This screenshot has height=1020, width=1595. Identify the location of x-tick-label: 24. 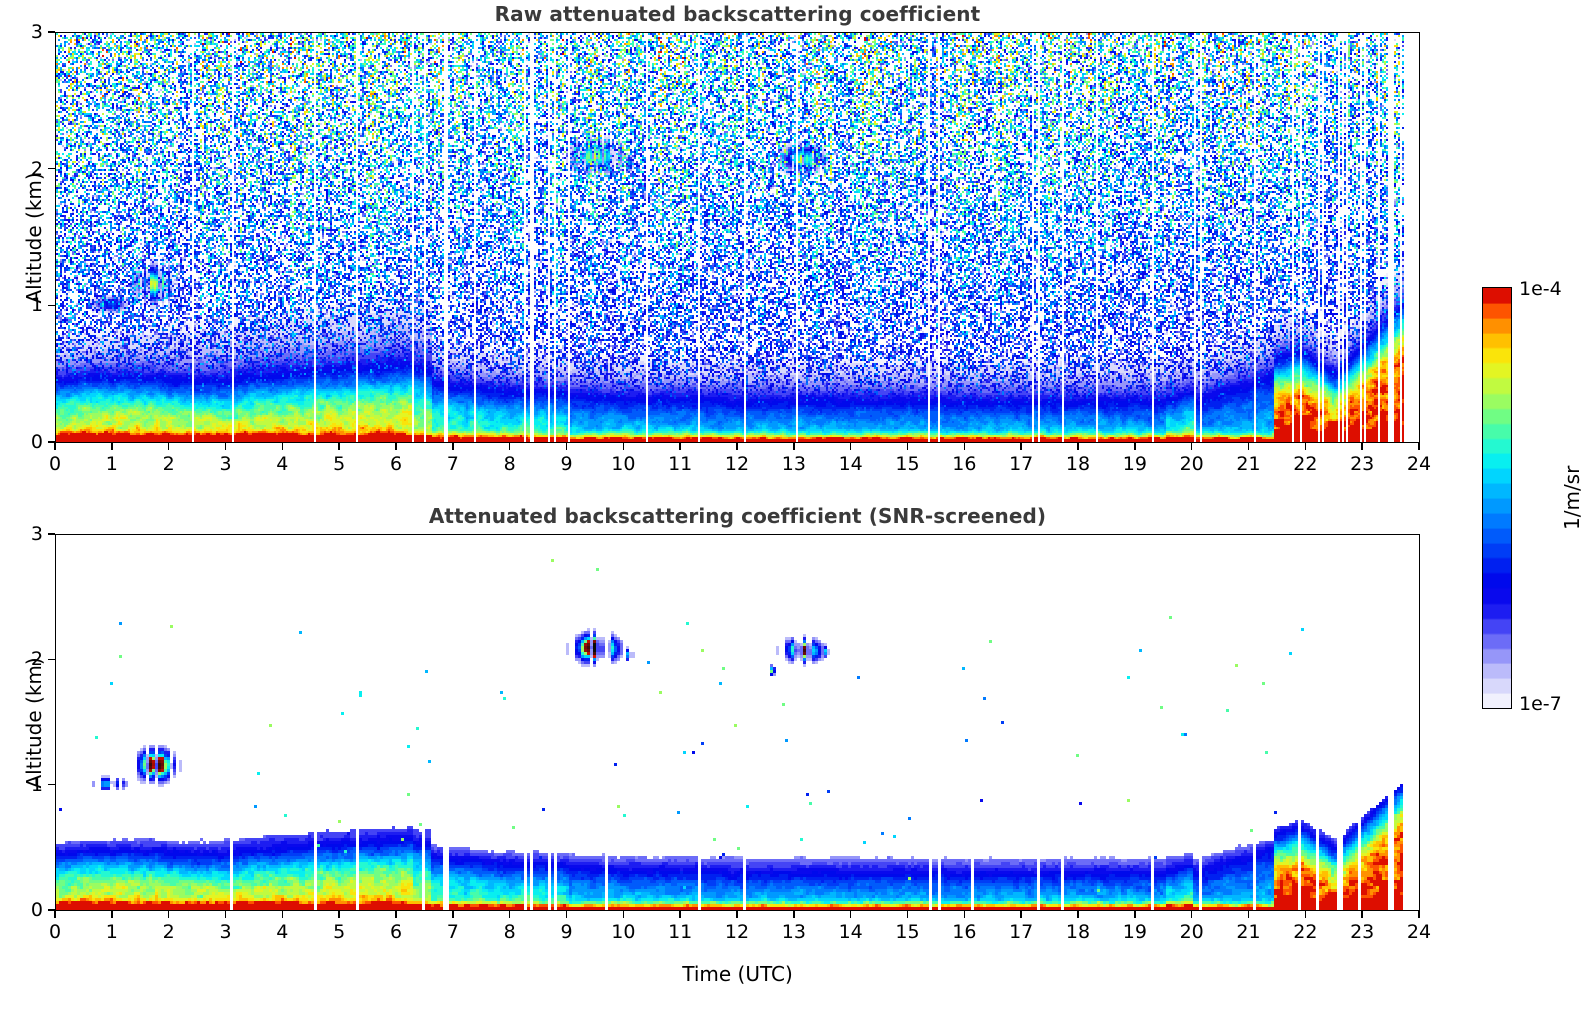
(1419, 932).